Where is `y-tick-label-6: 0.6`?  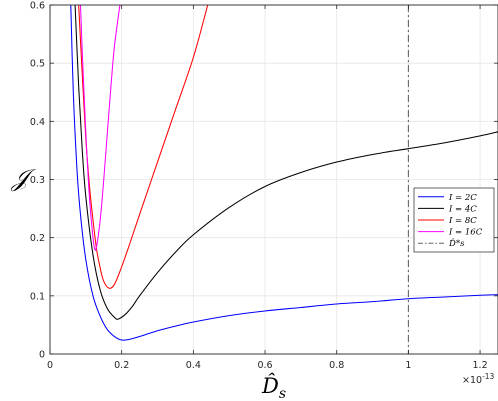
y-tick-label-6: 0.6 is located at coordinates (37, 6).